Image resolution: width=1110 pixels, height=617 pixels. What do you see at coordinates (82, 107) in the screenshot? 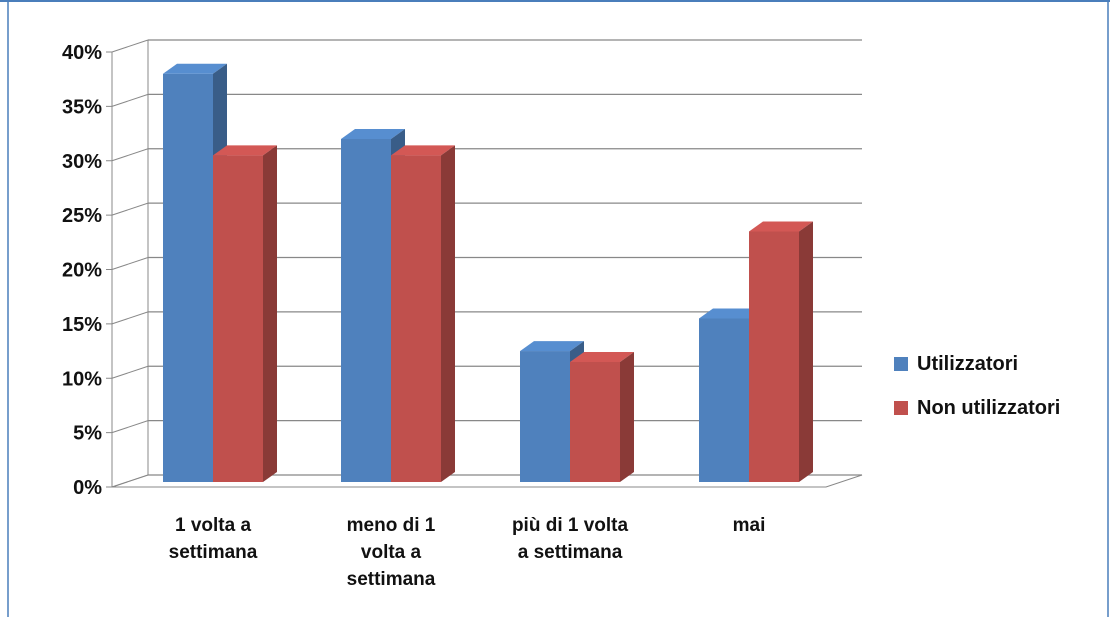
I see `y-tick-label: 35%` at bounding box center [82, 107].